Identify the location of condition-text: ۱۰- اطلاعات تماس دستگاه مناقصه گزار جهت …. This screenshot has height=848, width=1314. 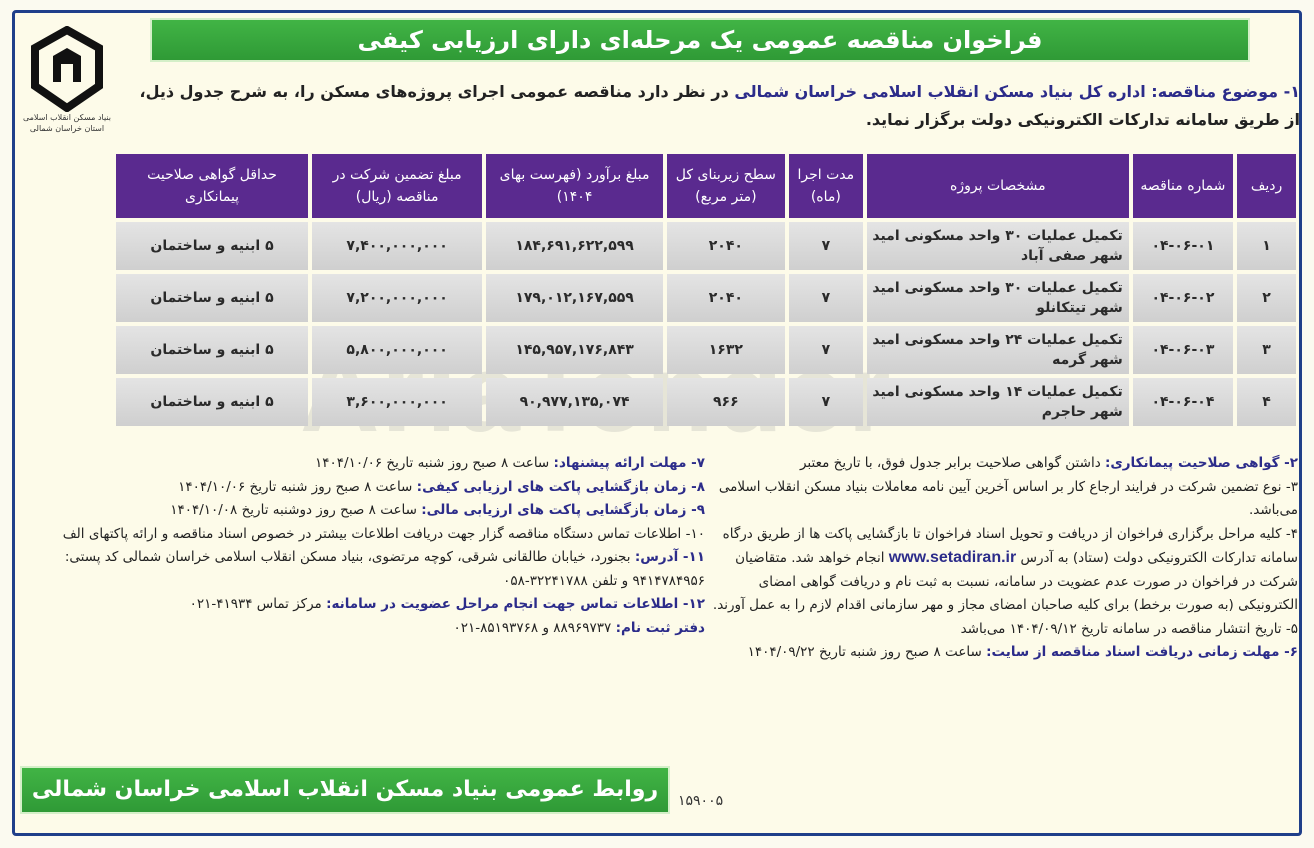
(383, 533).